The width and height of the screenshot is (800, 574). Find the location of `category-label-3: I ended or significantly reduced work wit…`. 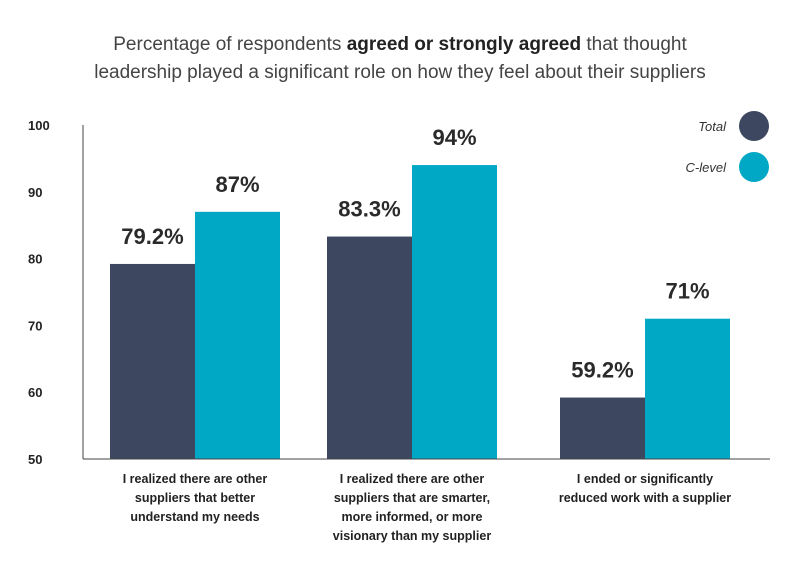

category-label-3: I ended or significantly reduced work wit… is located at coordinates (645, 488).